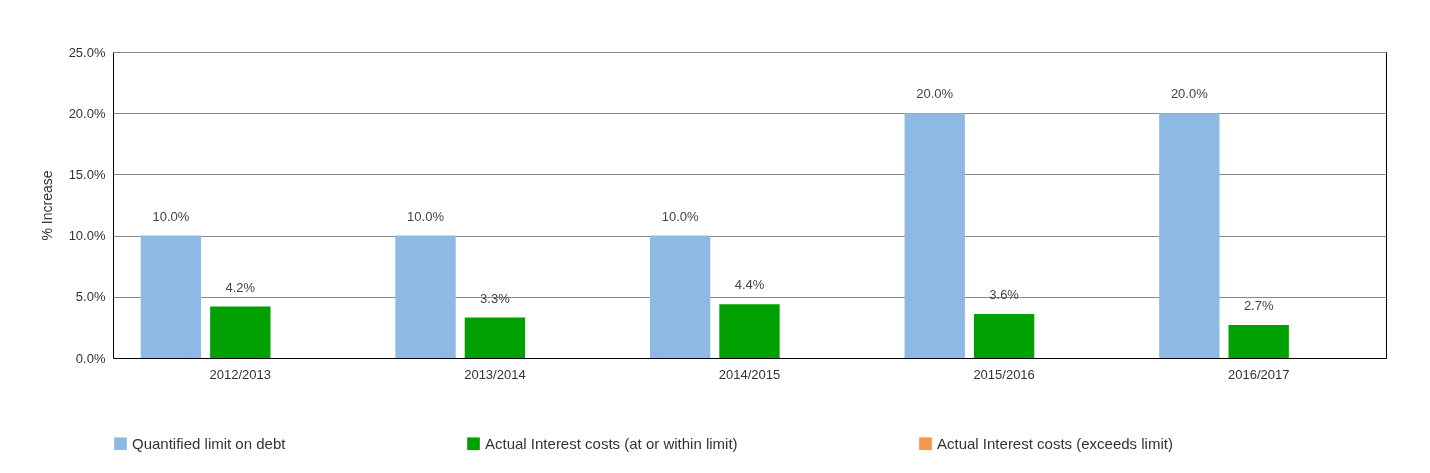 The height and width of the screenshot is (473, 1430). I want to click on y-tick-label: 25.0%, so click(87, 52).